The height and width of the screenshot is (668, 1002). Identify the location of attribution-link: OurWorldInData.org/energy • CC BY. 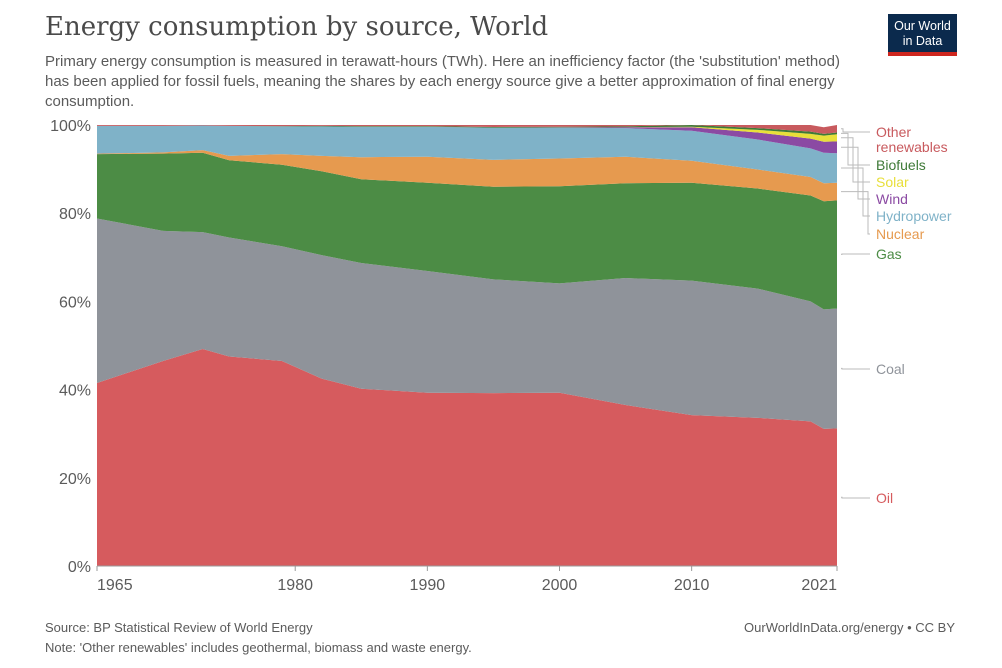
(849, 627).